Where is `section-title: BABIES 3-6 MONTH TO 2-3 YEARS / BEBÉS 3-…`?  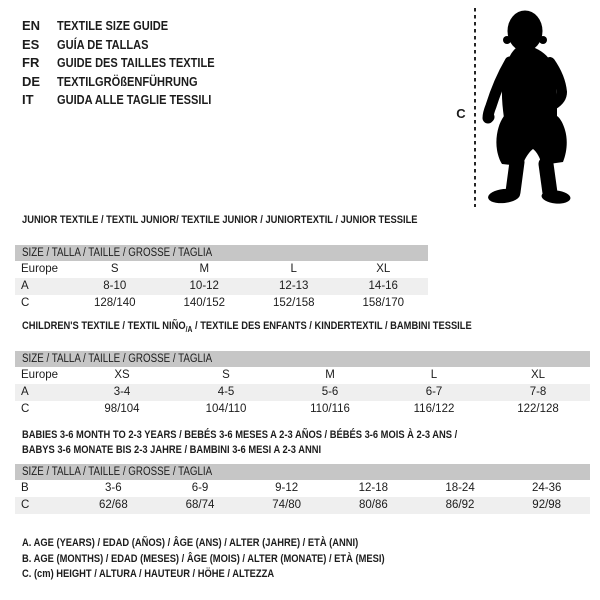 section-title: BABIES 3-6 MONTH TO 2-3 YEARS / BEBÉS 3-… is located at coordinates (302, 443).